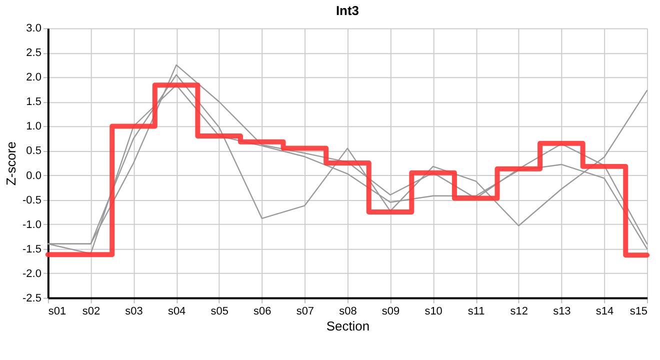 This screenshot has width=660, height=360. Describe the element at coordinates (433, 311) in the screenshot. I see `x-tick-label: s10` at that location.